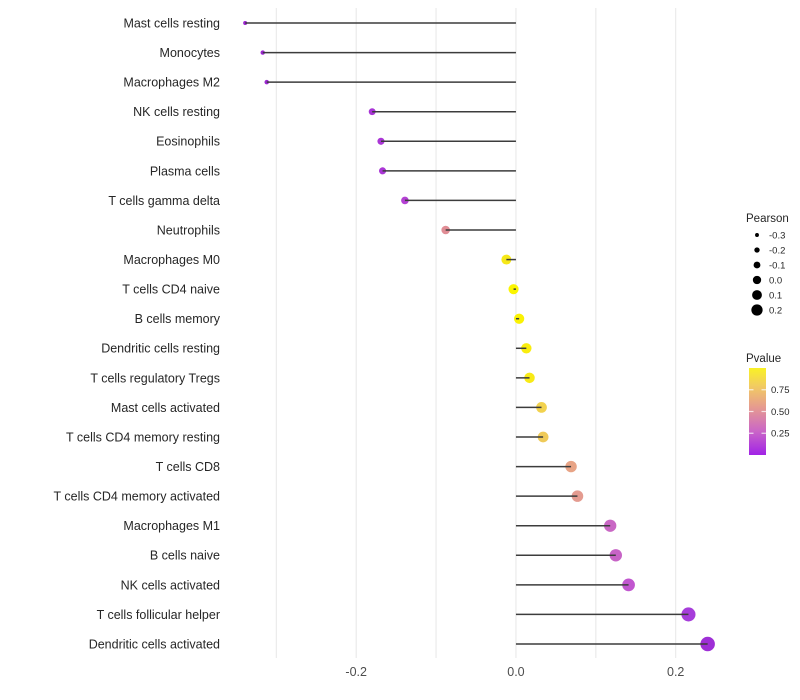 The image size is (800, 700). I want to click on legend-size-label: -0.2, so click(777, 250).